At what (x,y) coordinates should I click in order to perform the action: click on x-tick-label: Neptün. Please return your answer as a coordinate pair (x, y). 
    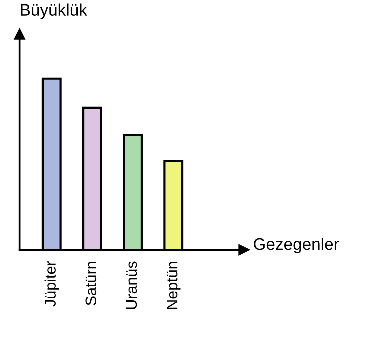
    Looking at the image, I should click on (174, 286).